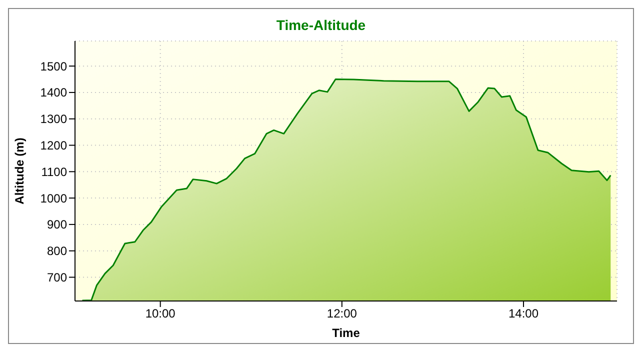 Image resolution: width=640 pixels, height=350 pixels. I want to click on y-tick-label: 1100, so click(54, 171).